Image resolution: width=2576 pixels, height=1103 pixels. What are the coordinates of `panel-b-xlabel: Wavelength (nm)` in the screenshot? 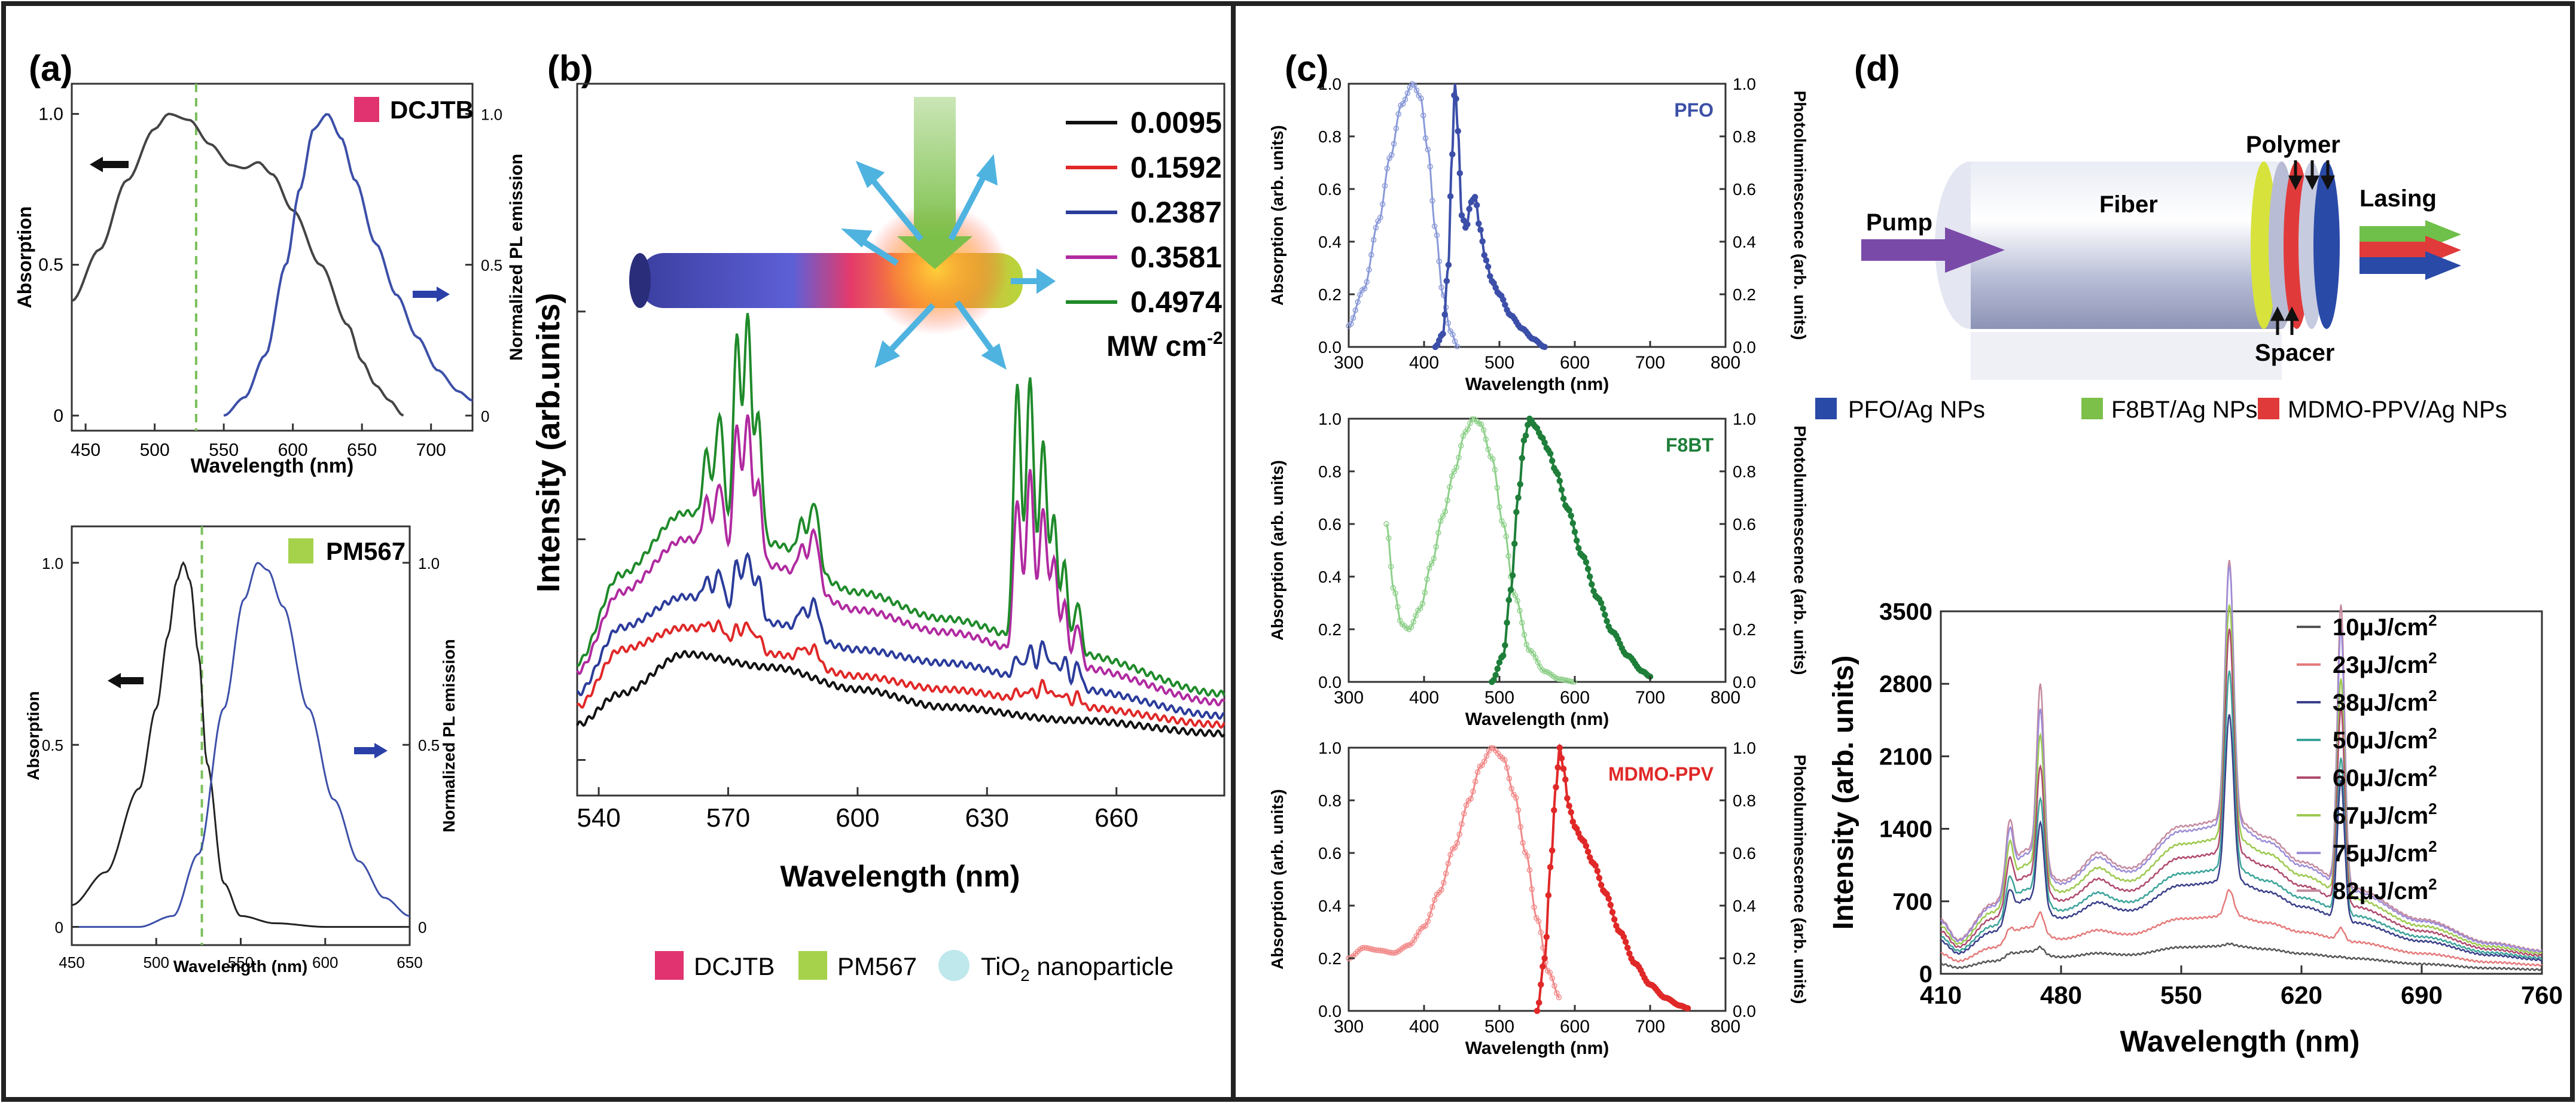 It's located at (901, 877).